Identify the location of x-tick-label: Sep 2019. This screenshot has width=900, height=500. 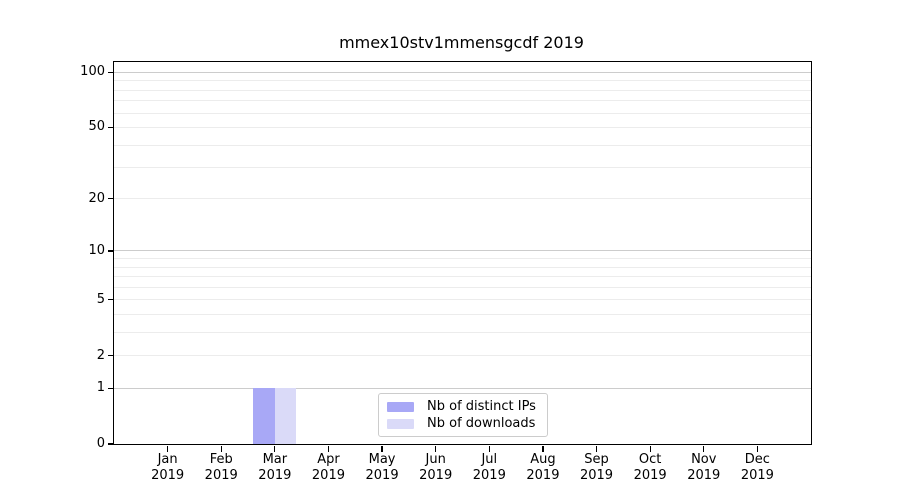
(597, 467).